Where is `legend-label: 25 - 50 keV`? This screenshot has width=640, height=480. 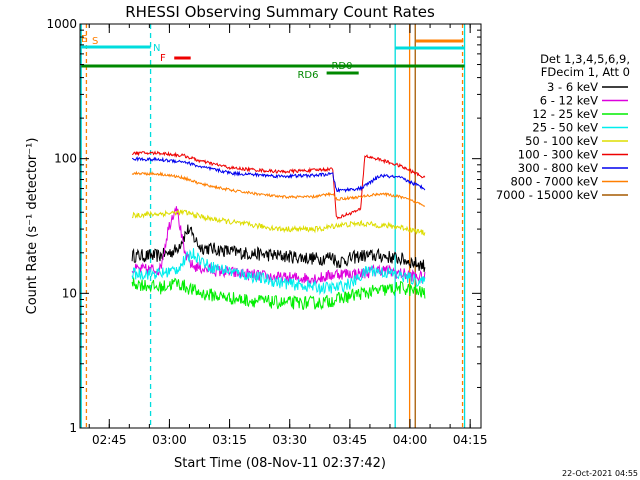 legend-label: 25 - 50 keV is located at coordinates (565, 128).